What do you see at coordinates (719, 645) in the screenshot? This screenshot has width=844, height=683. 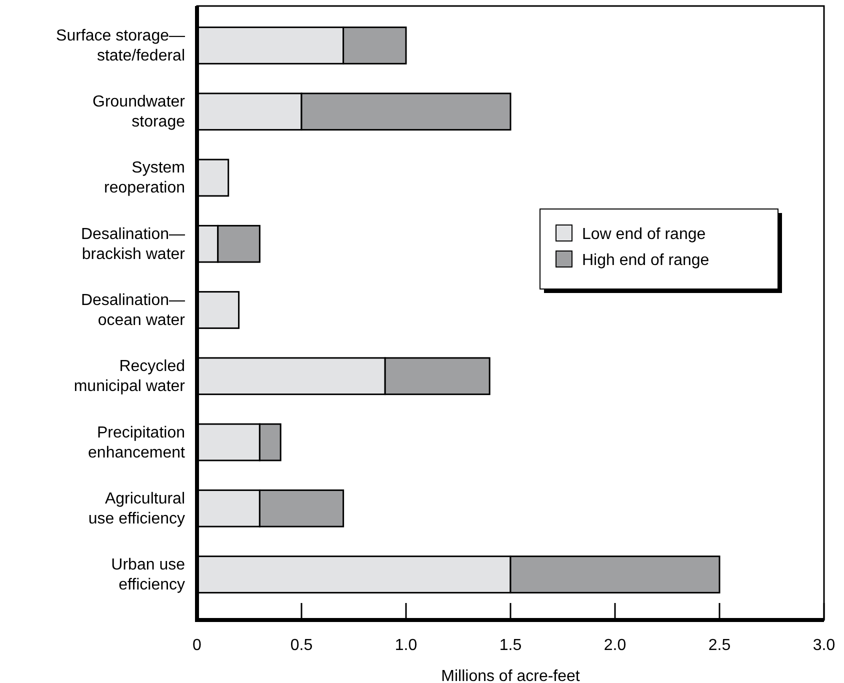 I see `x-tick-label: 2.5` at bounding box center [719, 645].